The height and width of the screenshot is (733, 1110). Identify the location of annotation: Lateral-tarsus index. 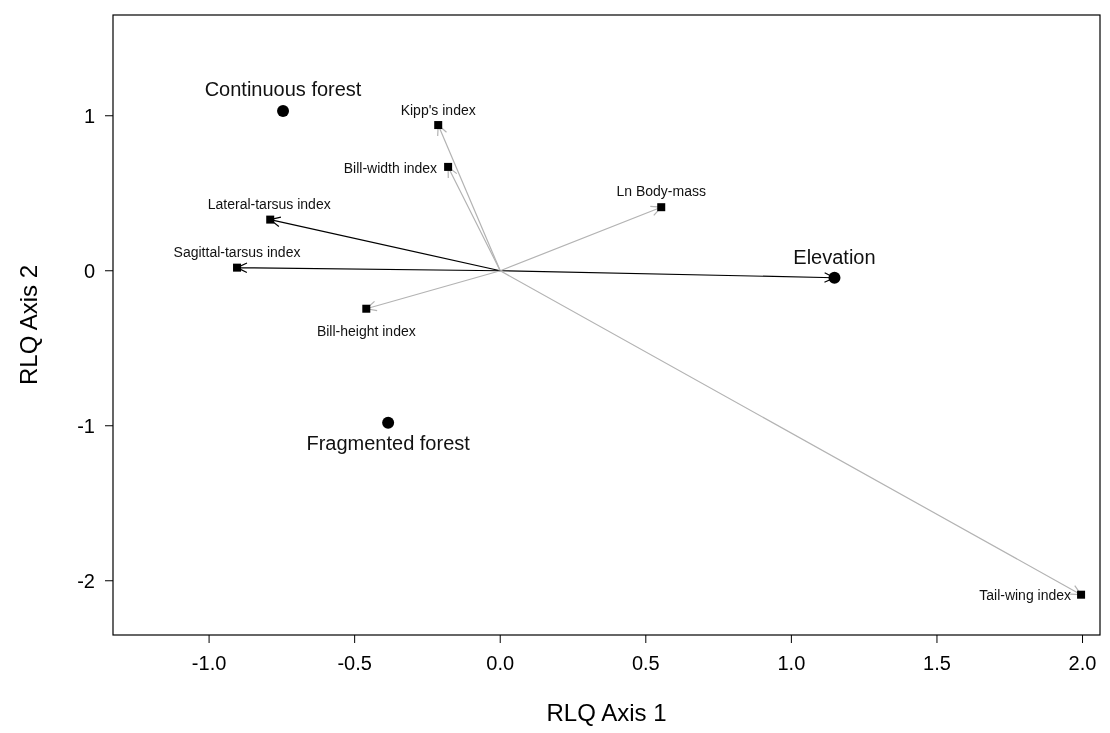
(269, 203).